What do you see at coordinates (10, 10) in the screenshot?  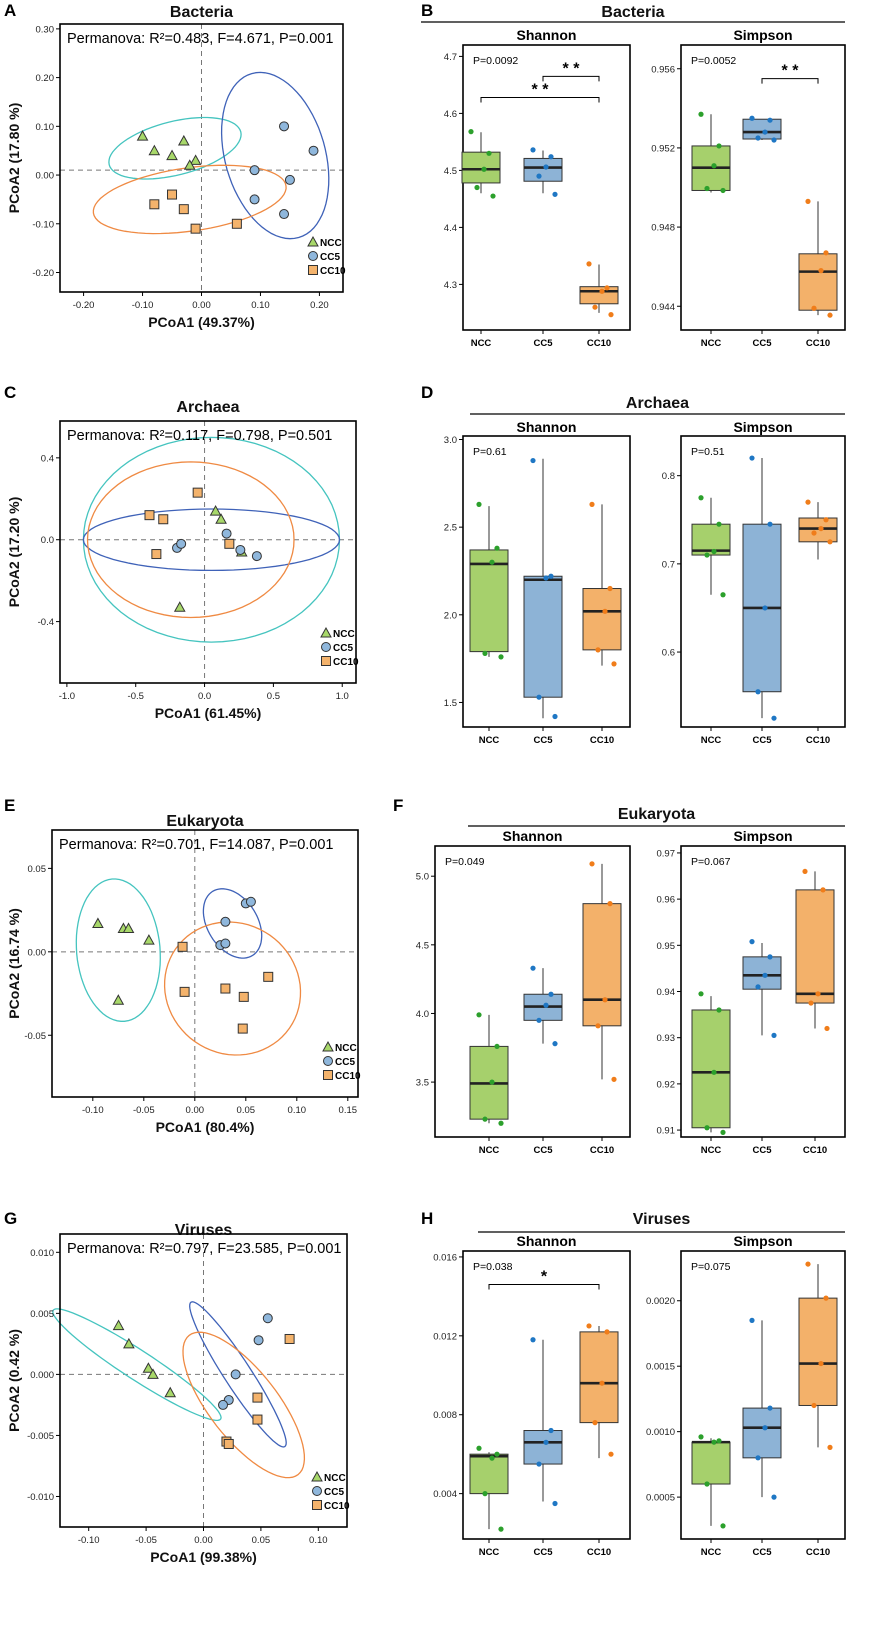 I see `panel-letter: A` at bounding box center [10, 10].